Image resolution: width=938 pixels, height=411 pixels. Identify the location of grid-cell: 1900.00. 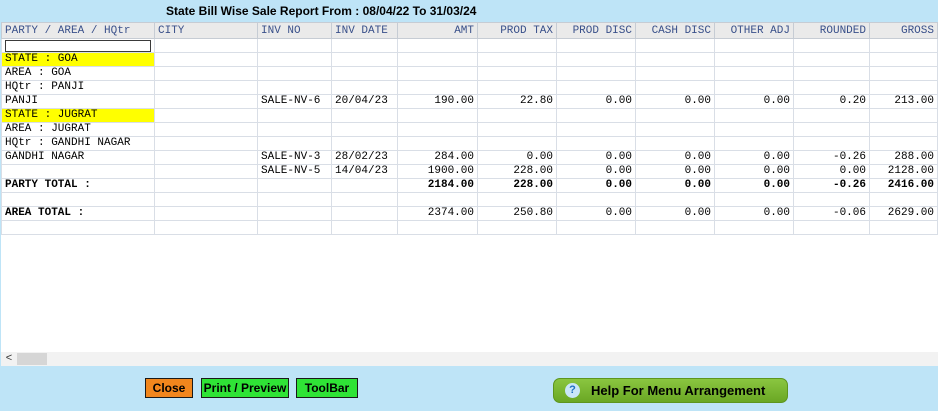
(437, 171).